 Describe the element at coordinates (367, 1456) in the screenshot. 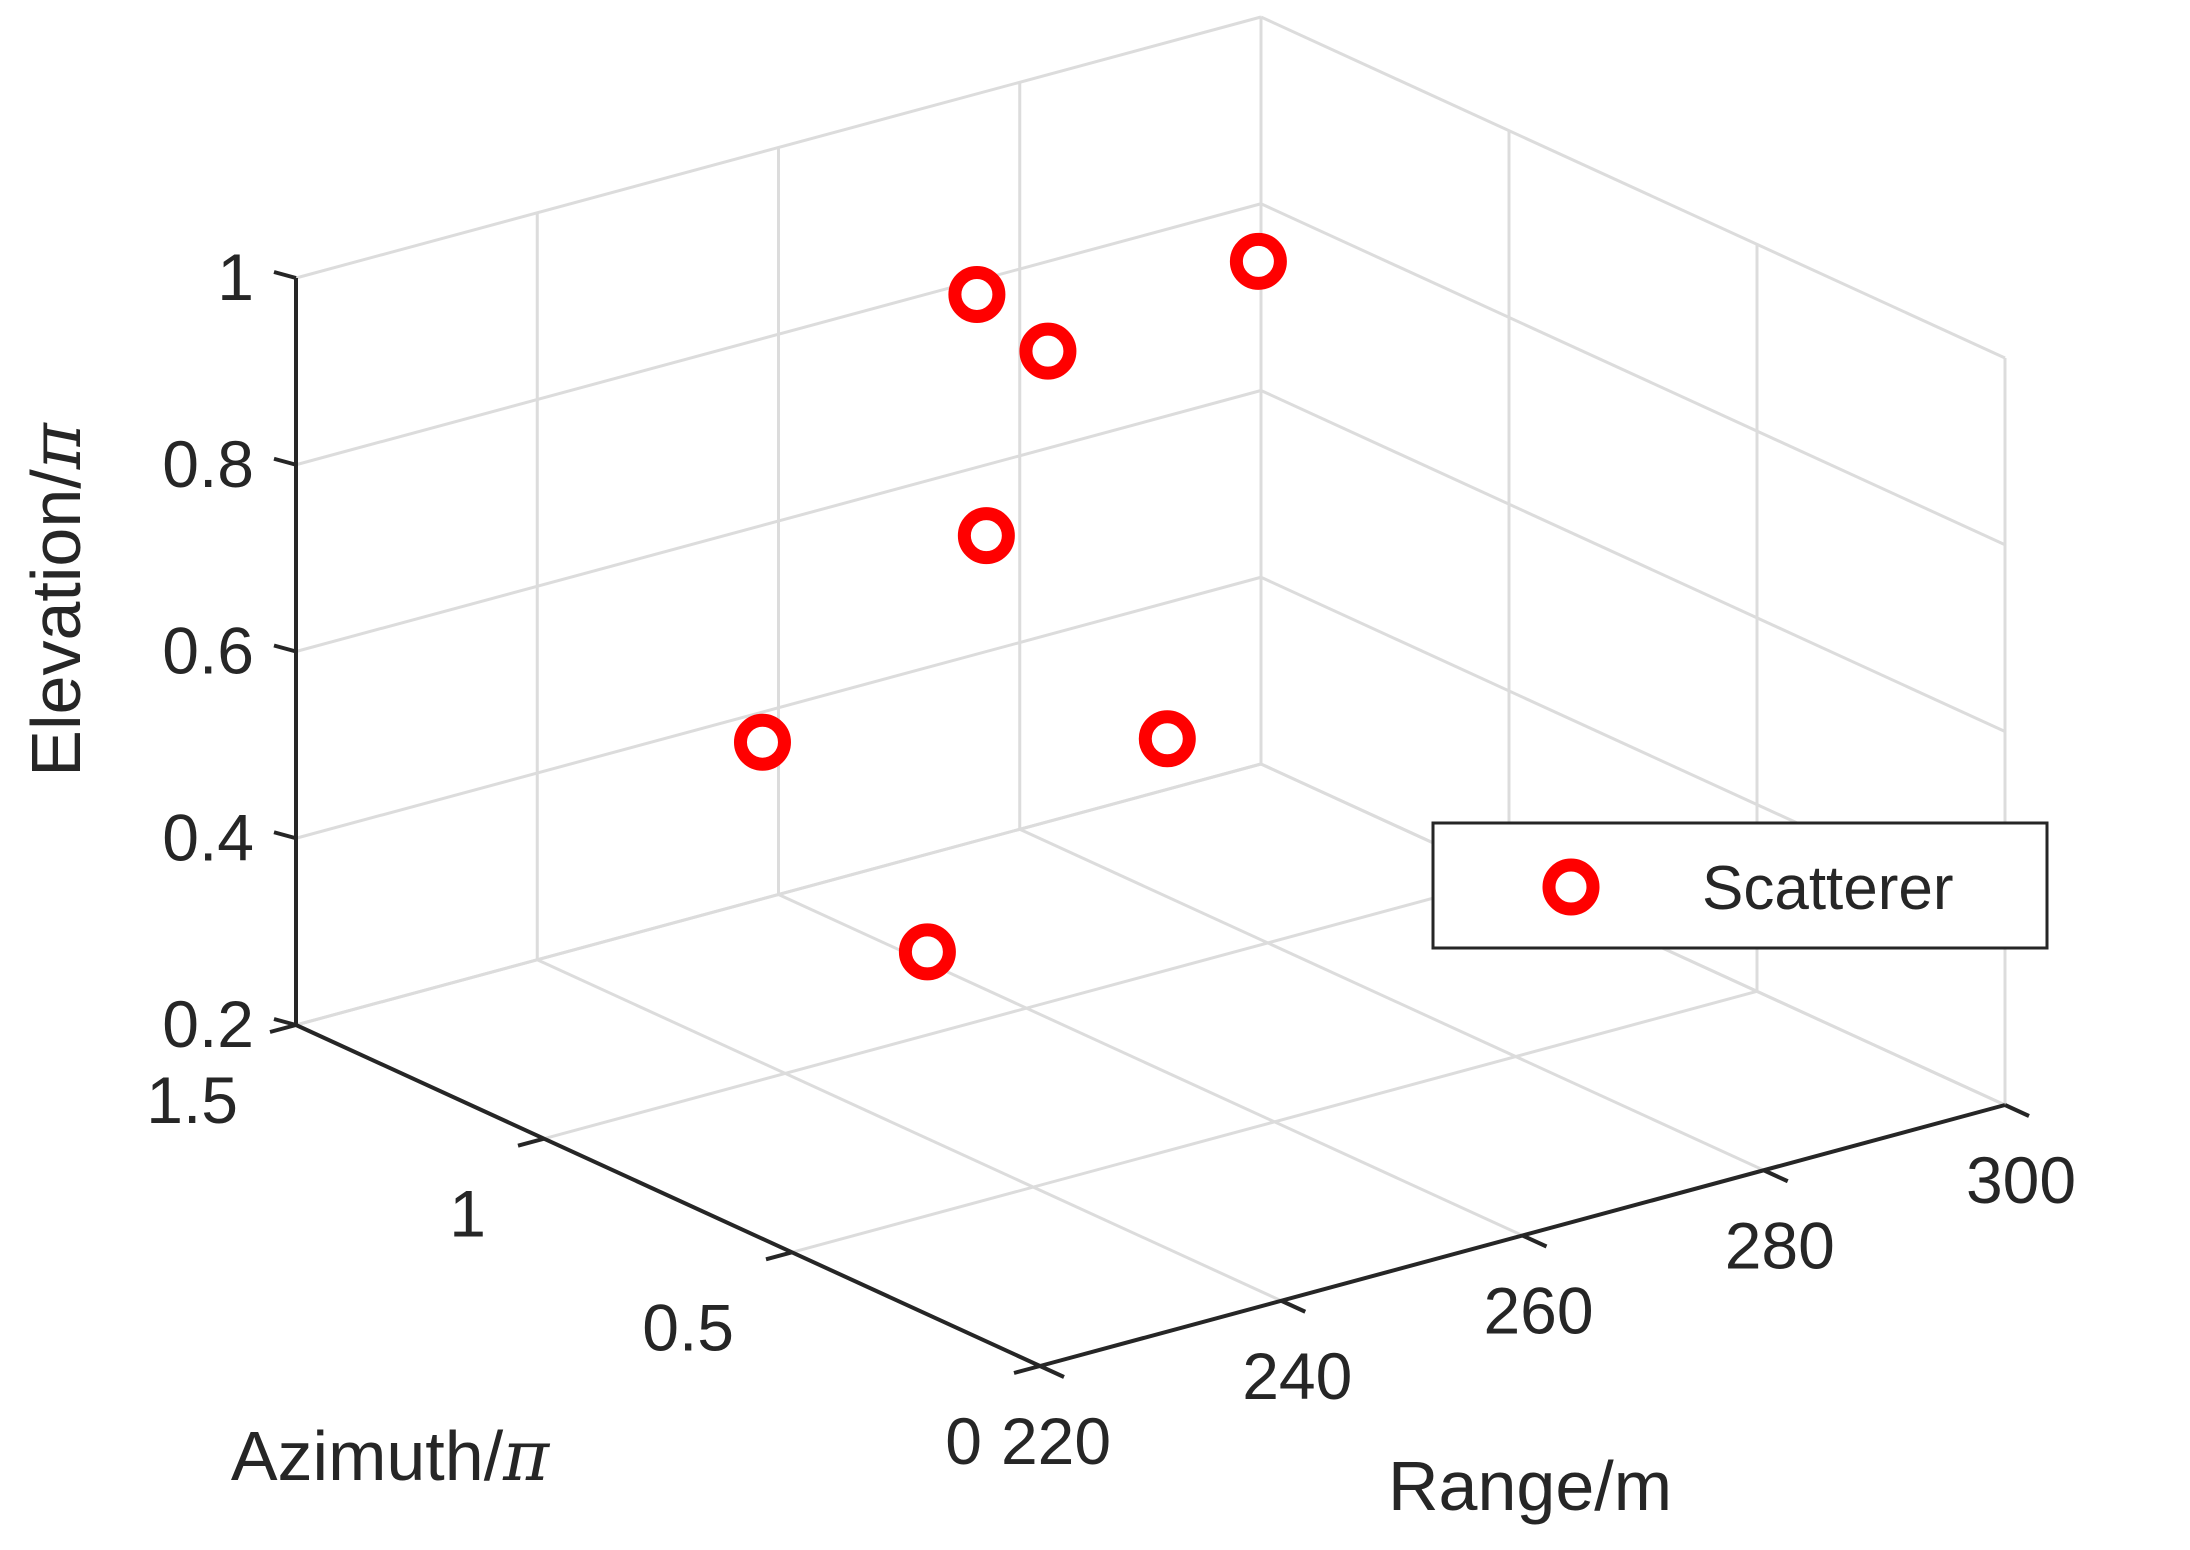

I see `azimuth-axis-label-text: Azimuth/` at that location.